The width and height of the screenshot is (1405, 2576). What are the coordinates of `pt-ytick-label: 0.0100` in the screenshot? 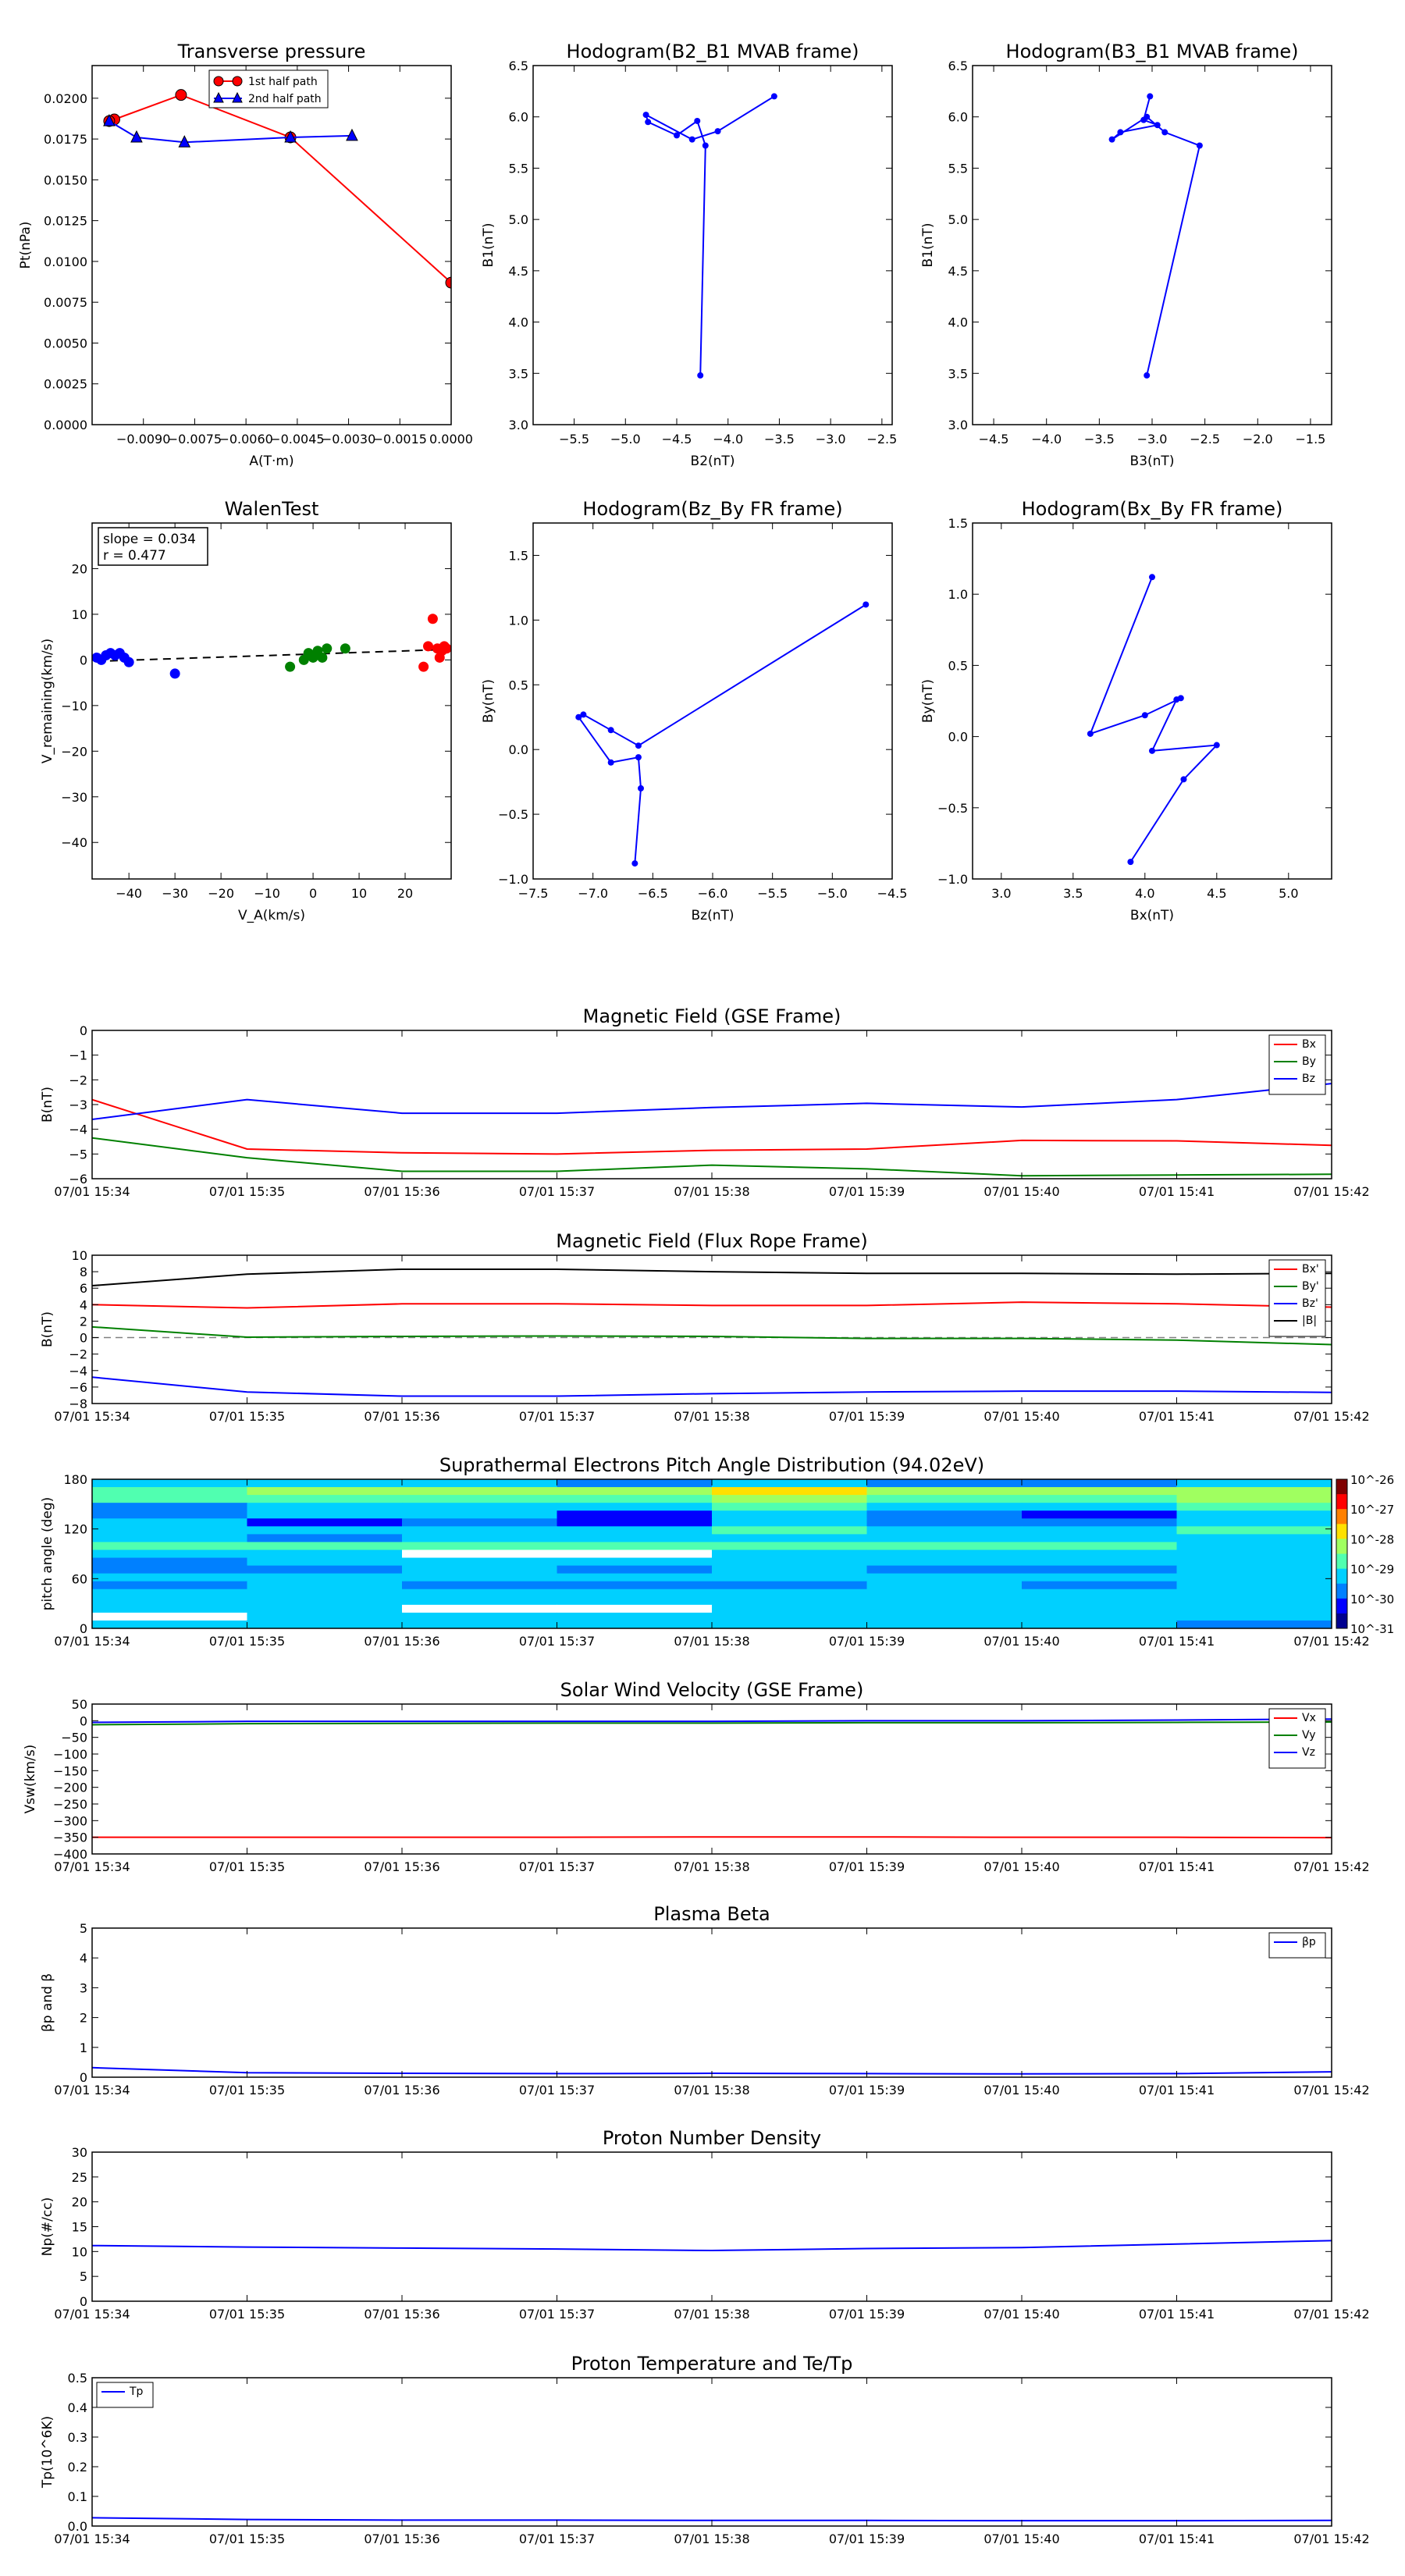 It's located at (65, 261).